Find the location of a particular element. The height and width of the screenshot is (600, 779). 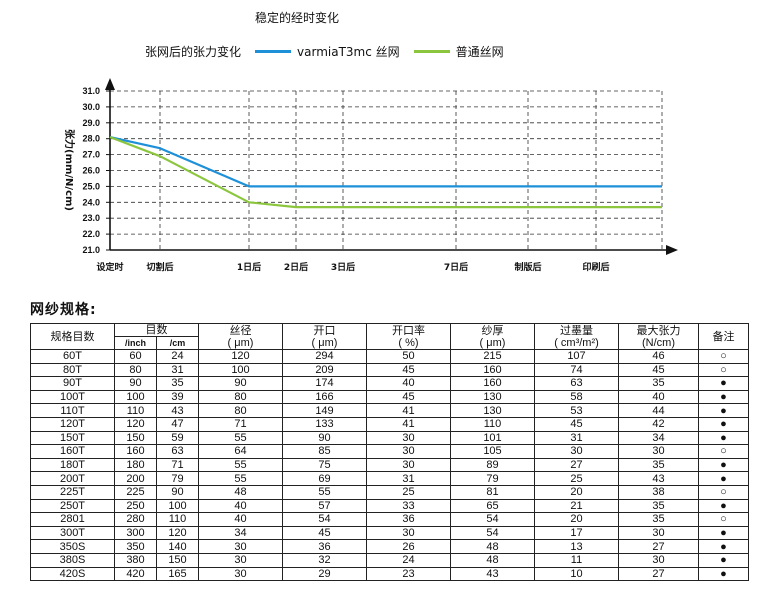

cell-thickness: 81 is located at coordinates (492, 492).